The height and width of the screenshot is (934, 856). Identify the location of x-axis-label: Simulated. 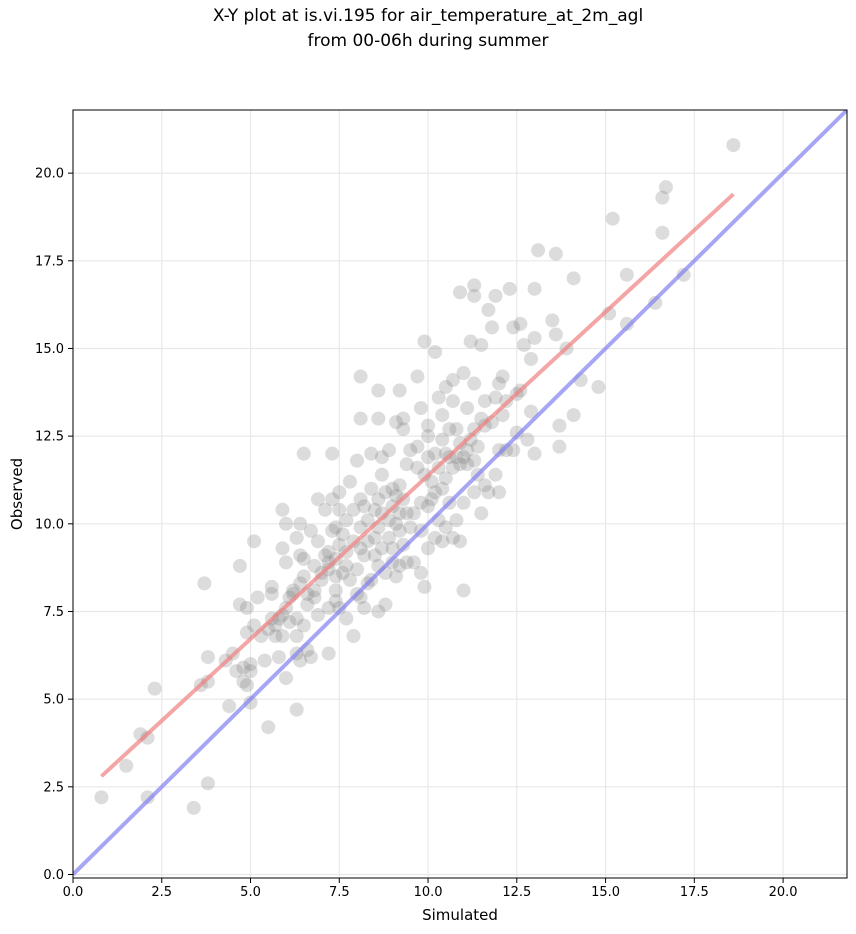
(460, 915).